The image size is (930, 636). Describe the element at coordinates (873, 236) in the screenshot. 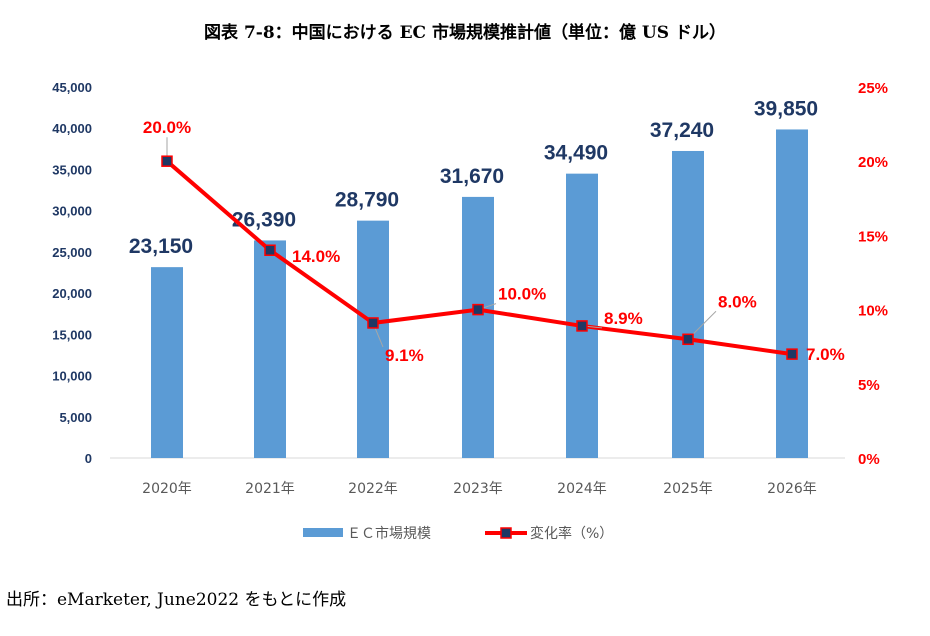

I see `y-right-tick-label: 15%` at that location.